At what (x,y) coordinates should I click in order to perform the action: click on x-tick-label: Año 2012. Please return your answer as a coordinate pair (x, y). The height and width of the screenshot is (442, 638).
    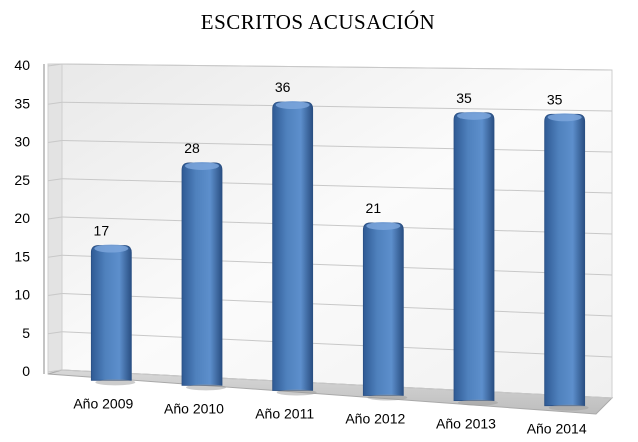
    Looking at the image, I should click on (375, 419).